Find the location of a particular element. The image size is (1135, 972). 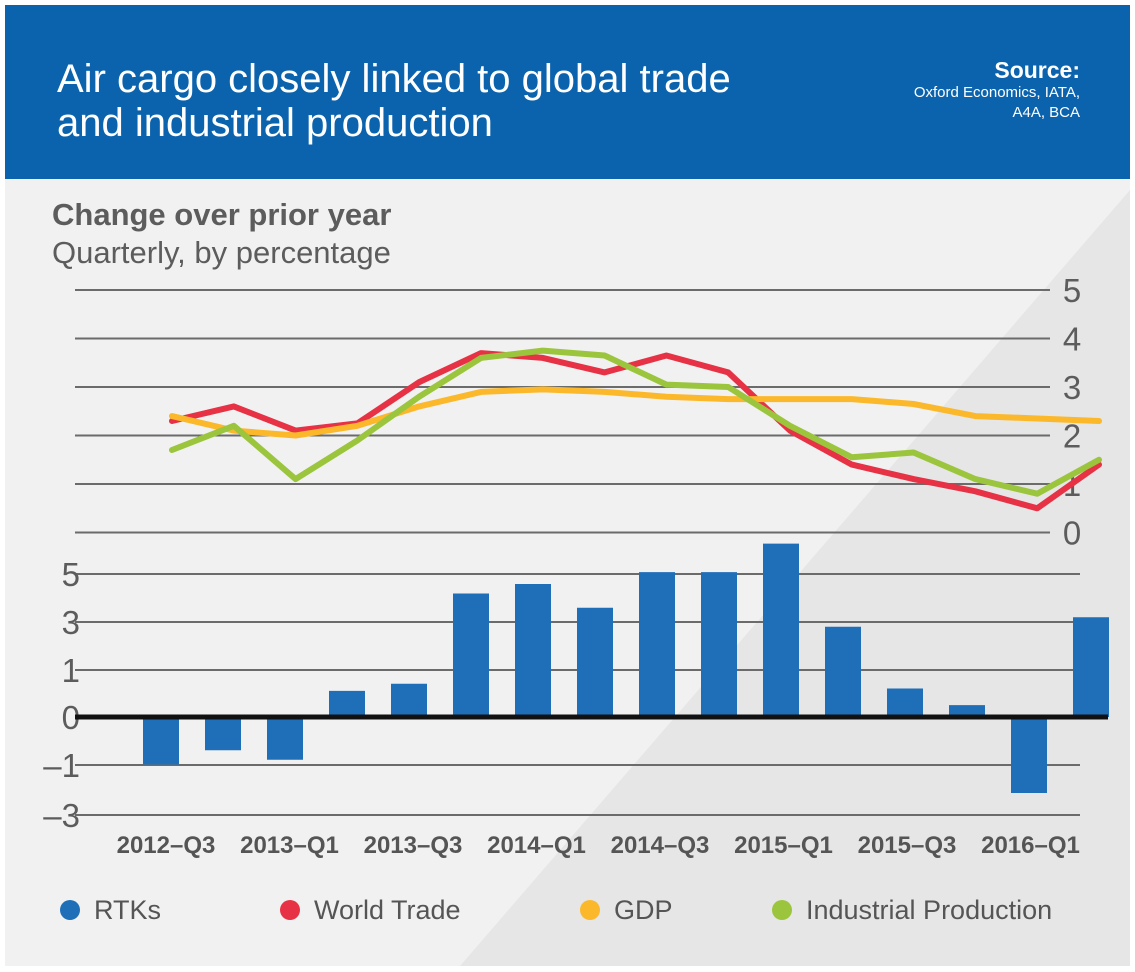

chart-subtitle-units: Quarterly, by percentage is located at coordinates (221, 252).